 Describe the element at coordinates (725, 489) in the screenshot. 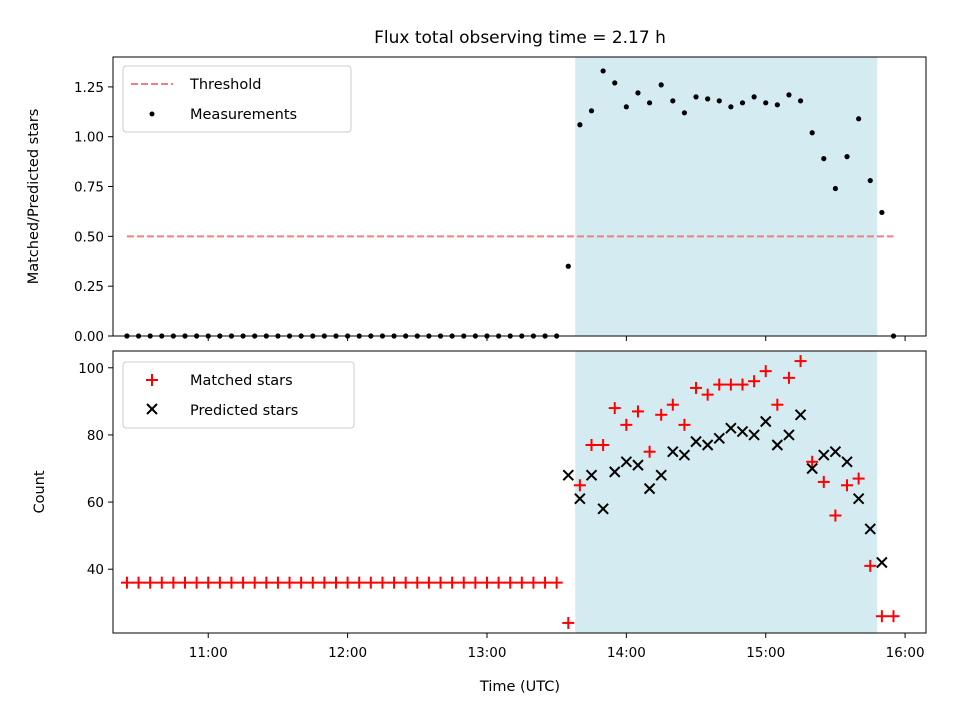

I see `predicted-stars-points` at that location.